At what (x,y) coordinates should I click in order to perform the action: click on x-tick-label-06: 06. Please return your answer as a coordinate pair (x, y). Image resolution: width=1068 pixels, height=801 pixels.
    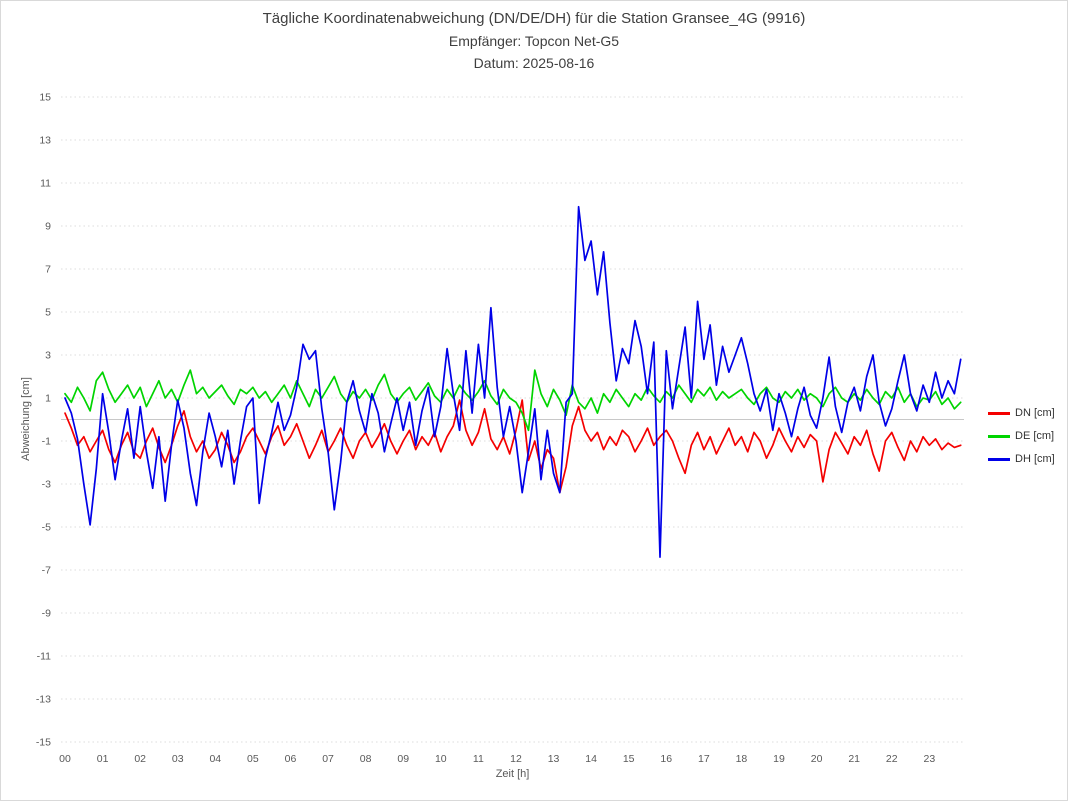
    Looking at the image, I should click on (291, 759).